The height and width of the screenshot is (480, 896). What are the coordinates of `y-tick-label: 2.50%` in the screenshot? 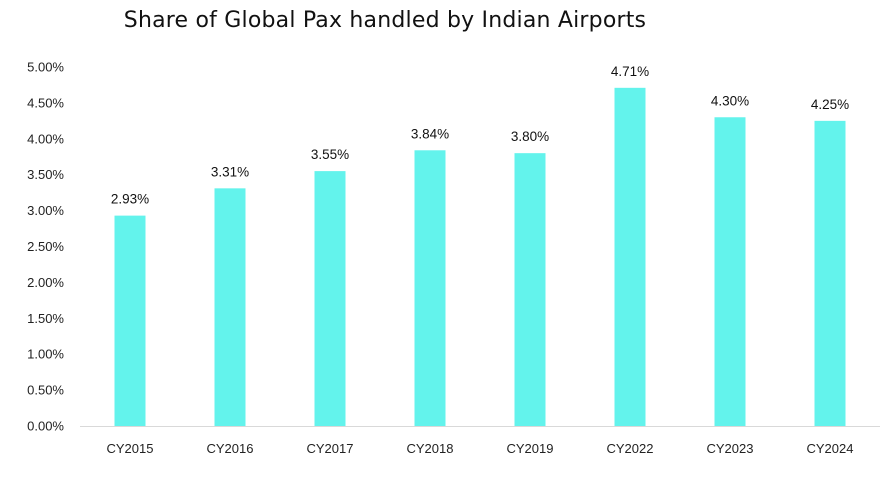 It's located at (45, 246).